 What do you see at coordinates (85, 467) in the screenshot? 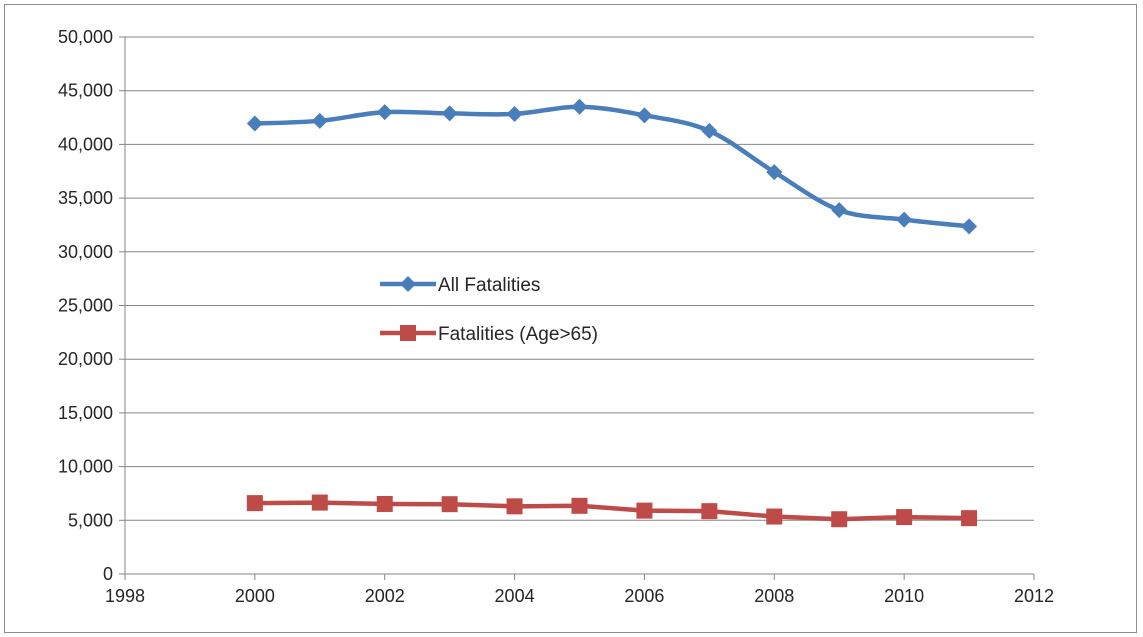
I see `y-tick-label: 10,000` at bounding box center [85, 467].